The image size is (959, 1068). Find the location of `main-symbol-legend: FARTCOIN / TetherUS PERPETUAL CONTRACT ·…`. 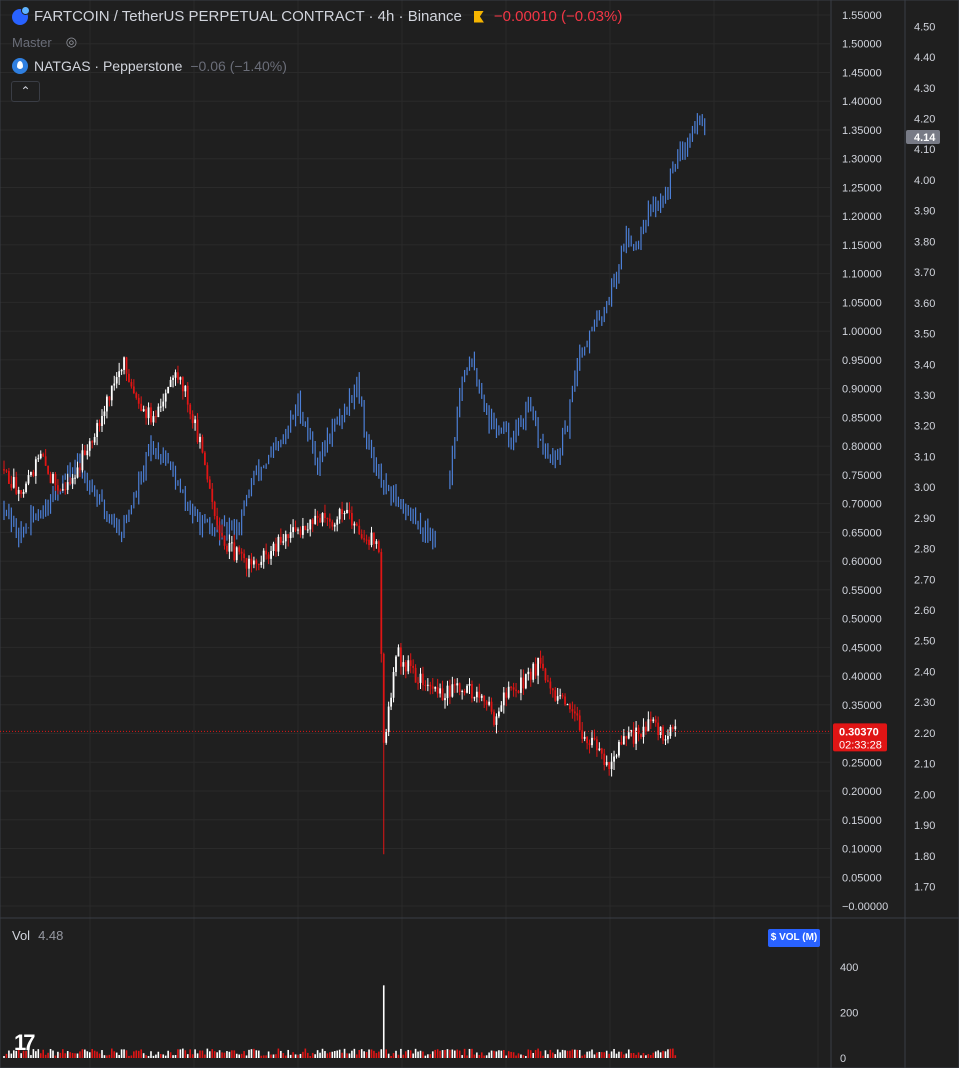

main-symbol-legend: FARTCOIN / TetherUS PERPETUAL CONTRACT ·… is located at coordinates (317, 15).